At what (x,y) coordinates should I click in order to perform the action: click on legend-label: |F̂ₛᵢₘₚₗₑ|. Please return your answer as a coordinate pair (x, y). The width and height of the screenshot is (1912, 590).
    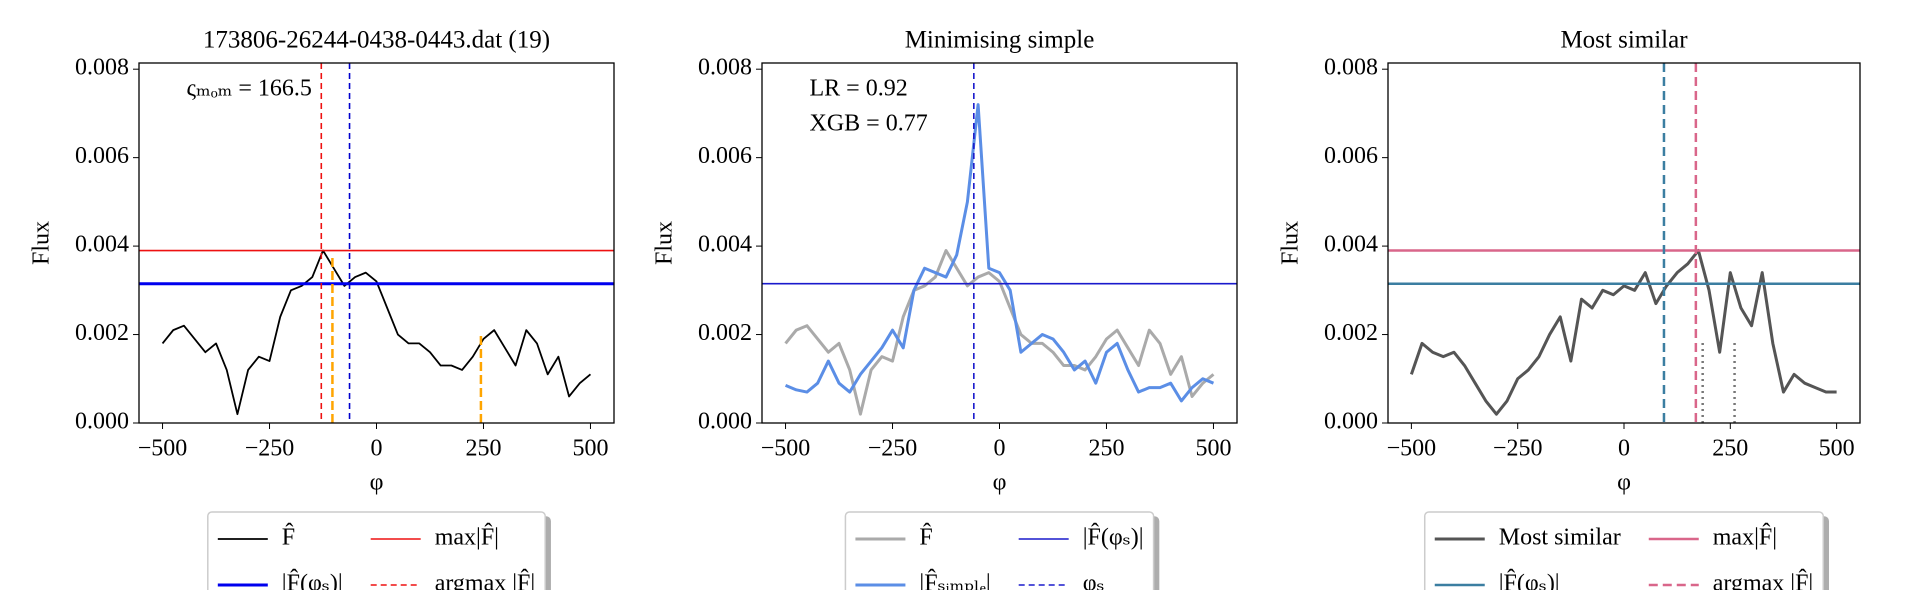
    Looking at the image, I should click on (954, 579).